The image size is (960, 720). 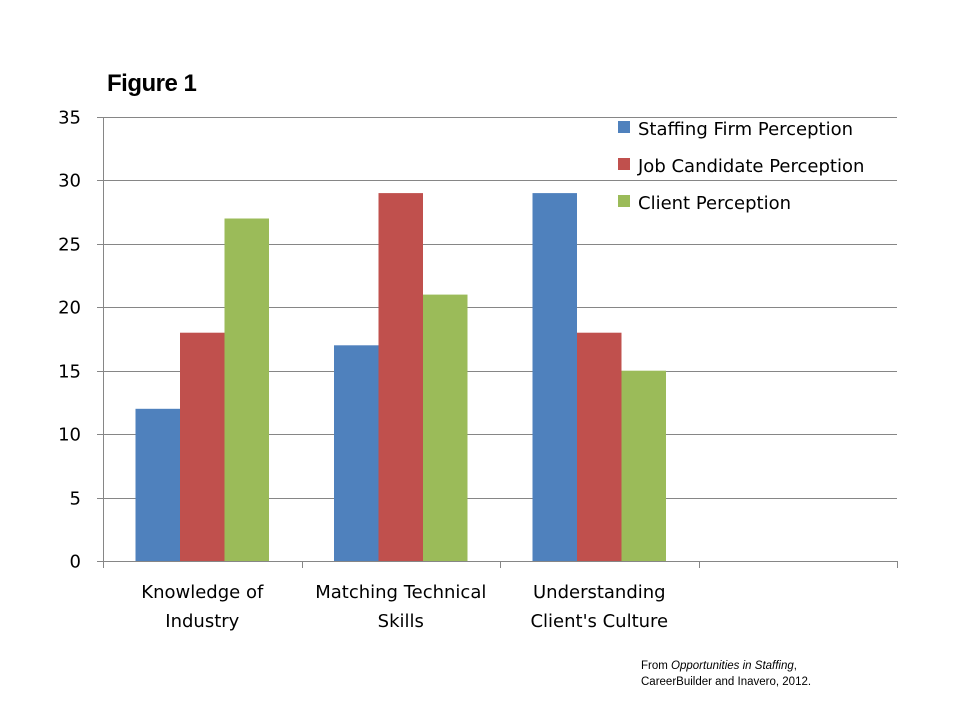 What do you see at coordinates (75, 562) in the screenshot?
I see `y-tick-label: 0` at bounding box center [75, 562].